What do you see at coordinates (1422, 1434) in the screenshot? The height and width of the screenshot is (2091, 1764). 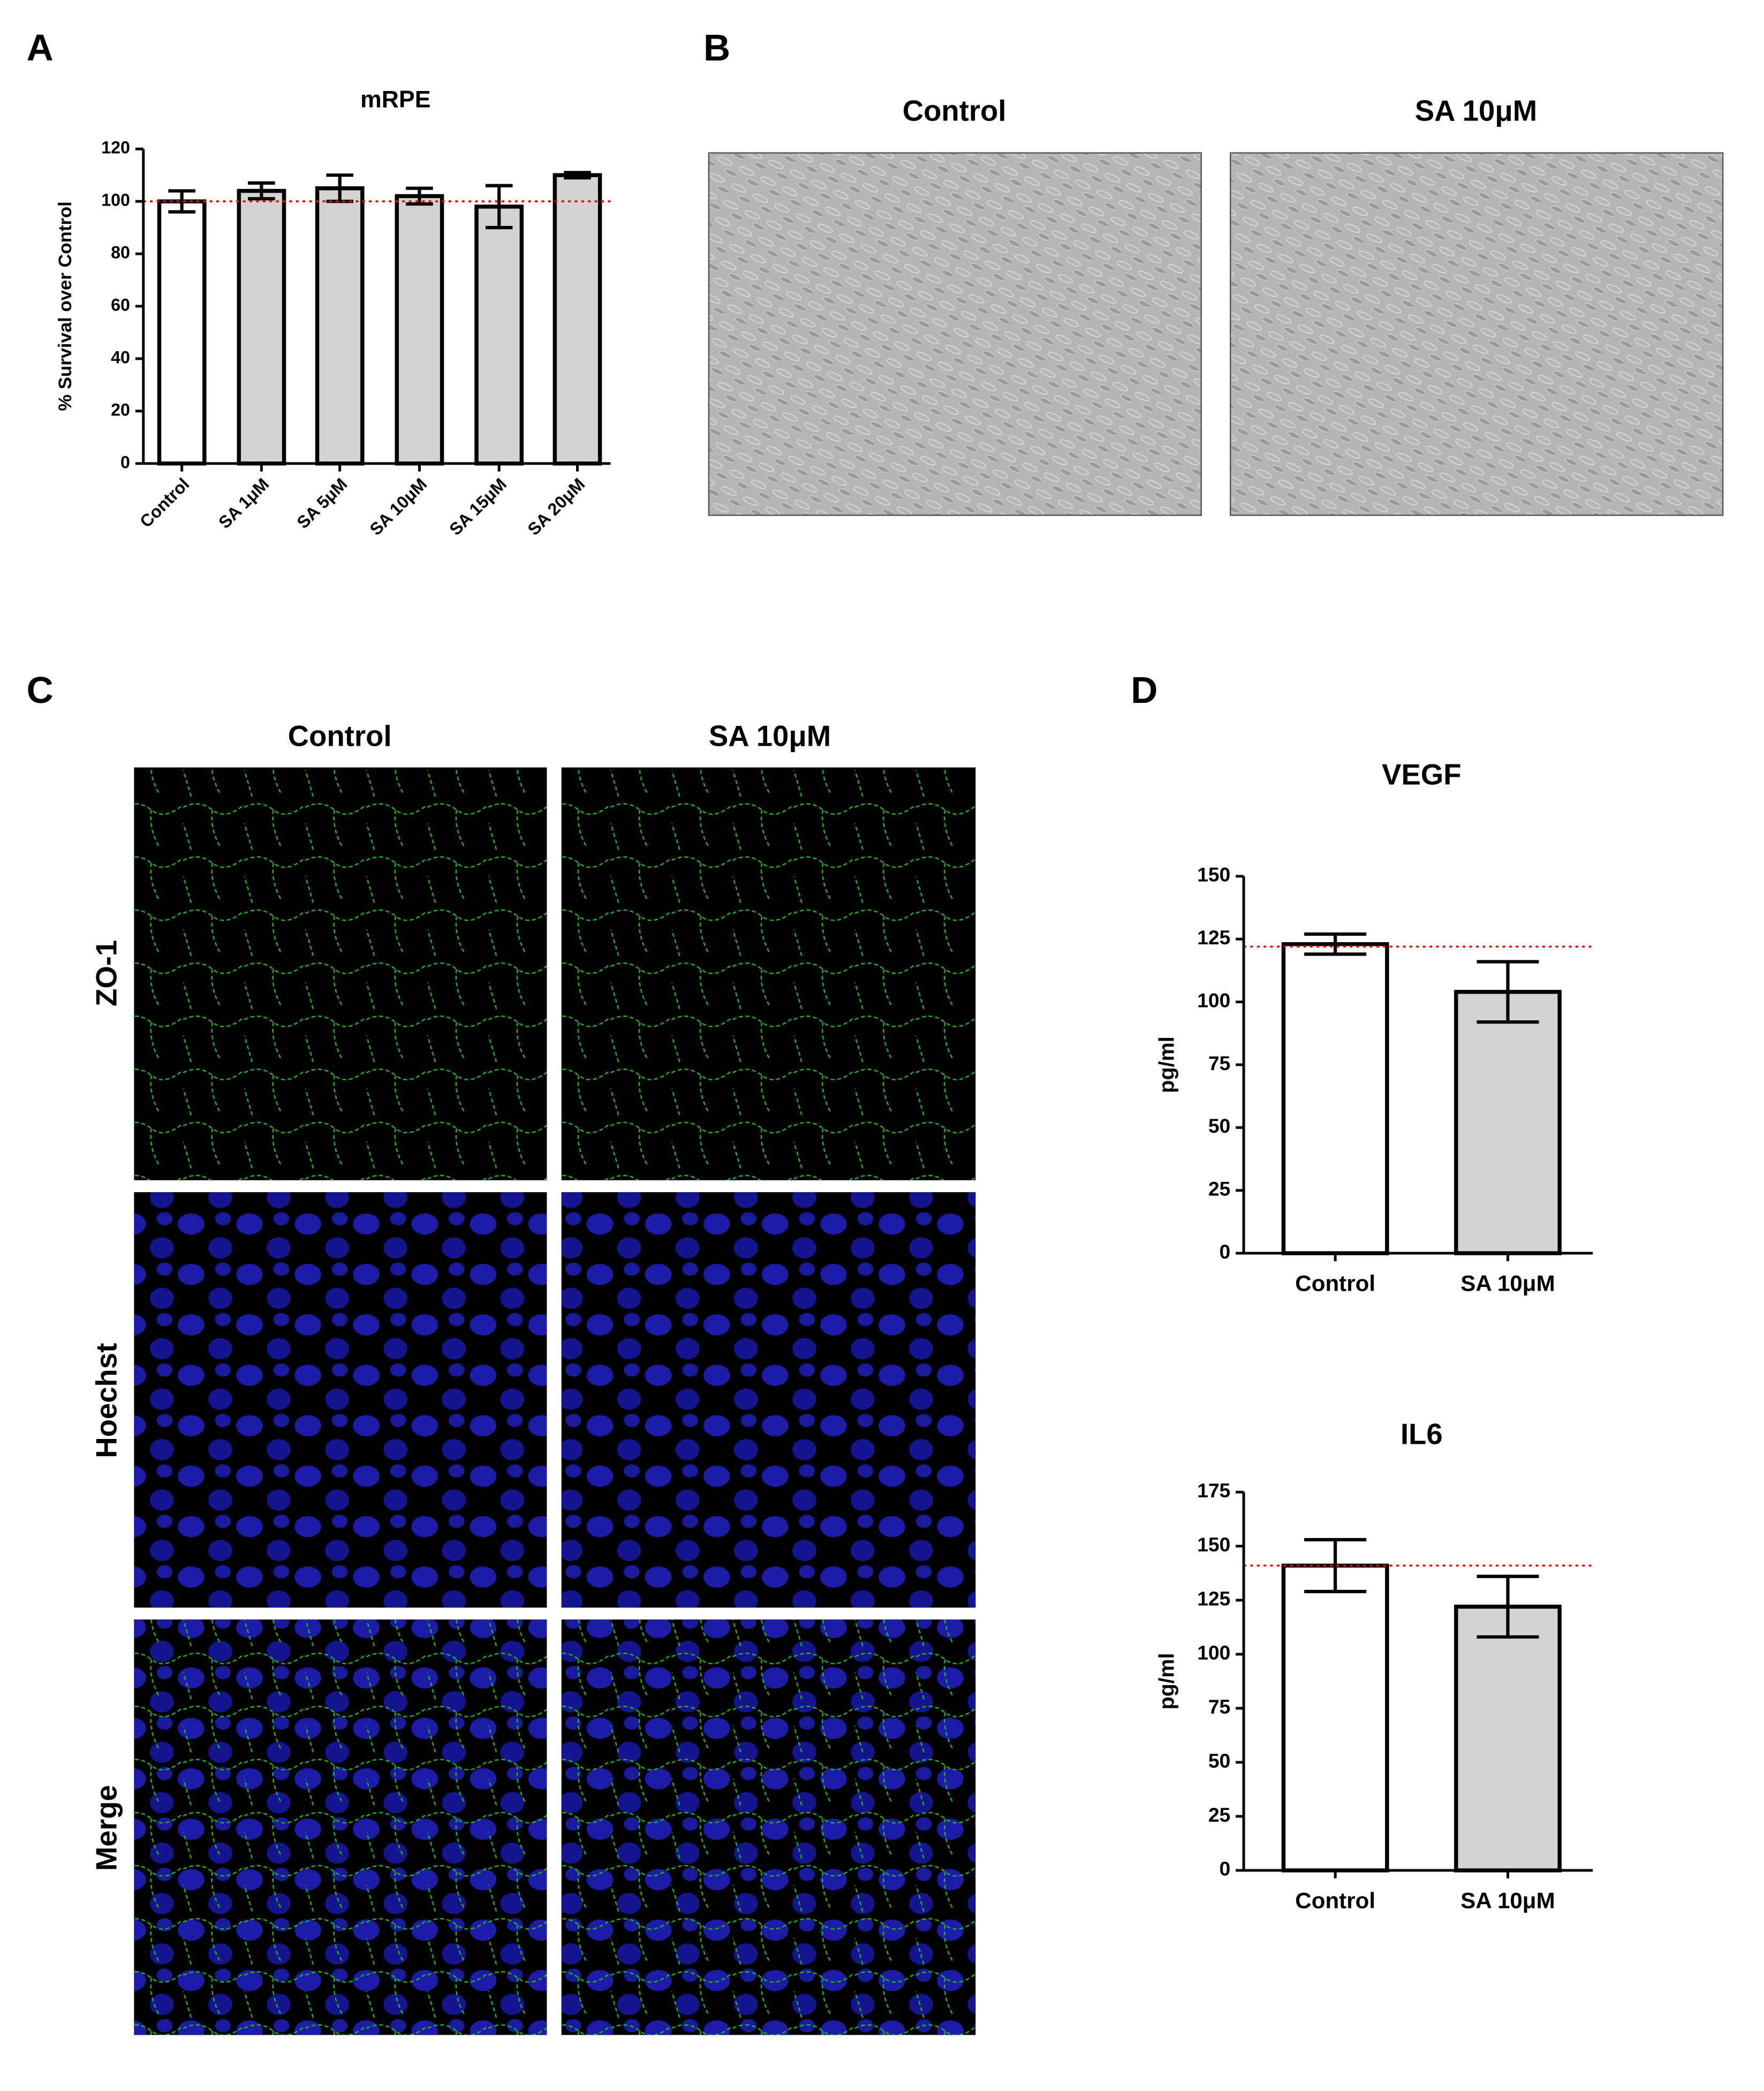 I see `chart-title: IL6` at bounding box center [1422, 1434].